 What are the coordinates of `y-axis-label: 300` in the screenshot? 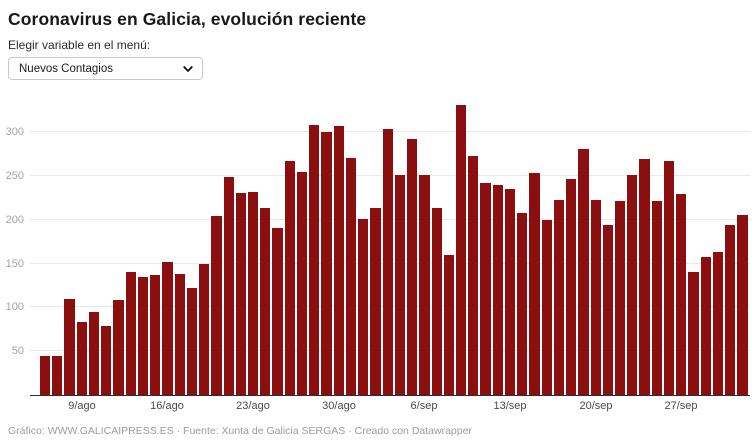 It's located at (14, 132).